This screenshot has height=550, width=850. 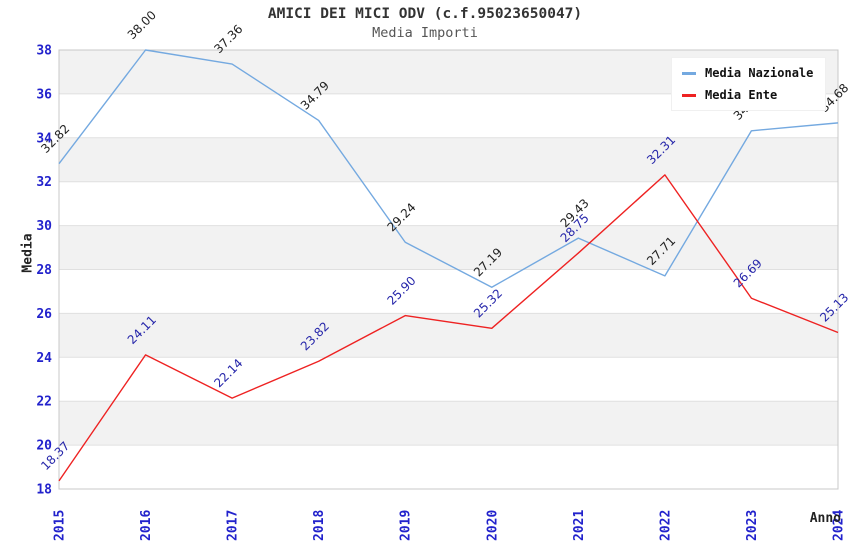 I want to click on x-tick-label: 2016, so click(x=146, y=525).